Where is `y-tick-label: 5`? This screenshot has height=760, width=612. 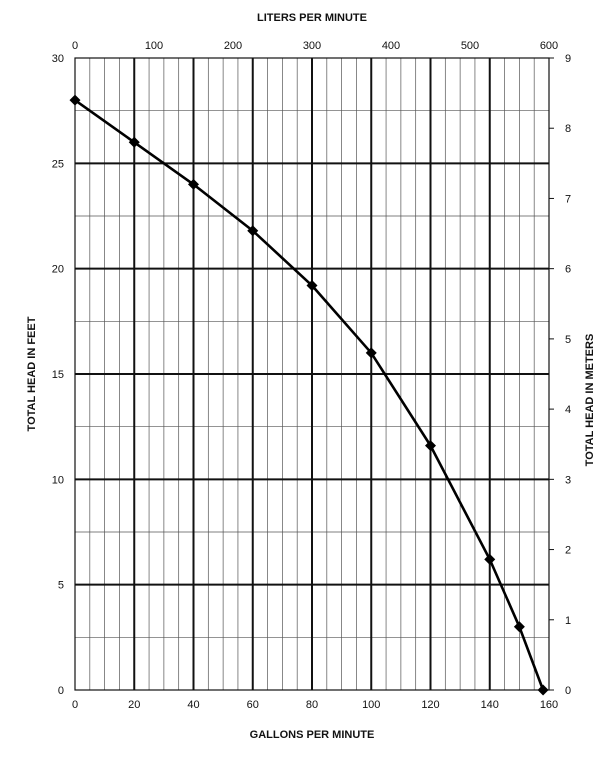
y-tick-label: 5 is located at coordinates (61, 586).